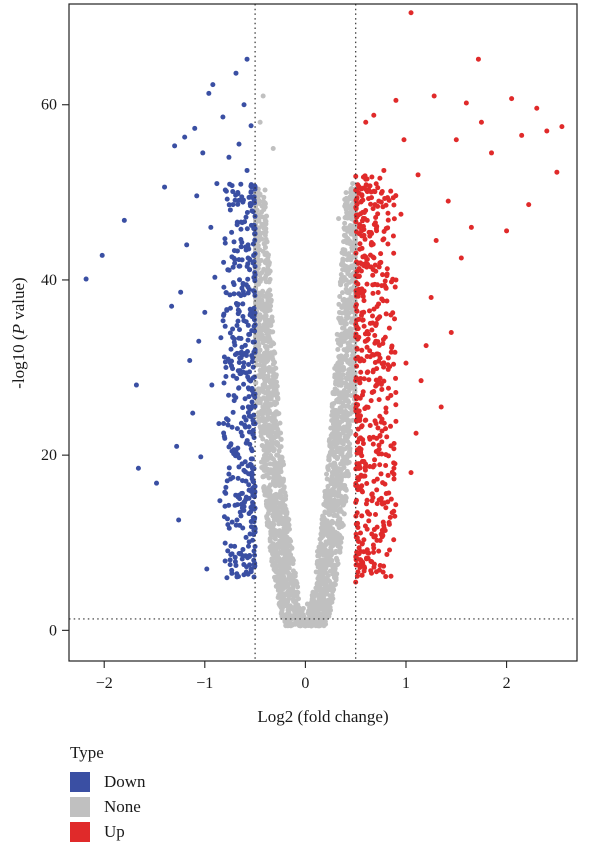 This screenshot has width=600, height=851. What do you see at coordinates (108, 793) in the screenshot?
I see `legend: Type Down None Up` at bounding box center [108, 793].